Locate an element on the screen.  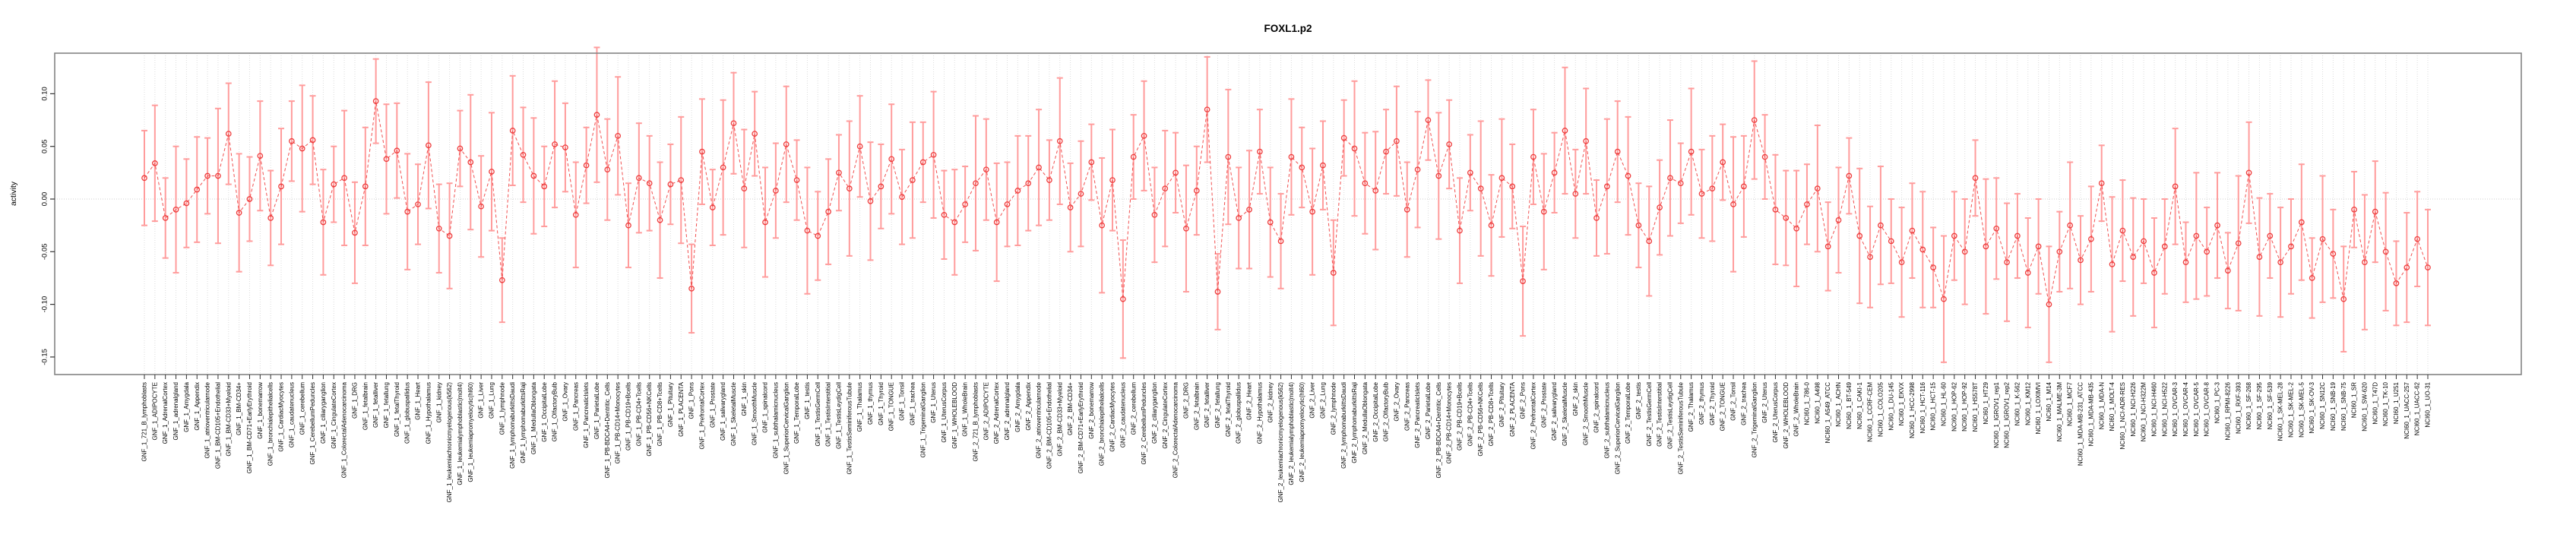
x-tick-label: GNF_2_TONGUE is located at coordinates (1723, 406).